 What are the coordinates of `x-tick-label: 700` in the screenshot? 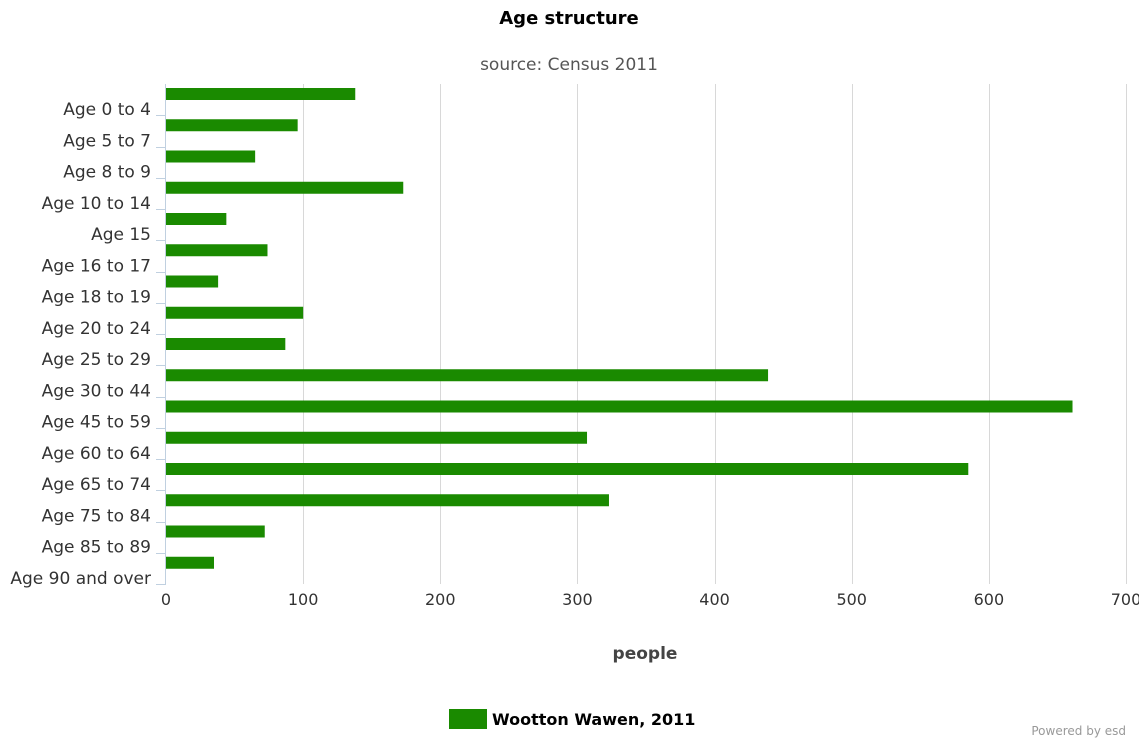 It's located at (1125, 599).